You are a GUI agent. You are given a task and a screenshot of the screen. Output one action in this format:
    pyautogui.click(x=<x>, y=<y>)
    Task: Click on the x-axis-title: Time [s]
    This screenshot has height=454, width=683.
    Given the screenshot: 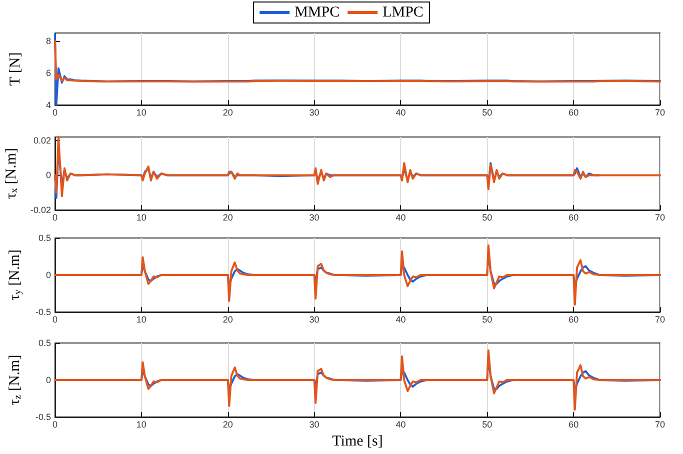 What is the action you would take?
    pyautogui.click(x=357, y=441)
    